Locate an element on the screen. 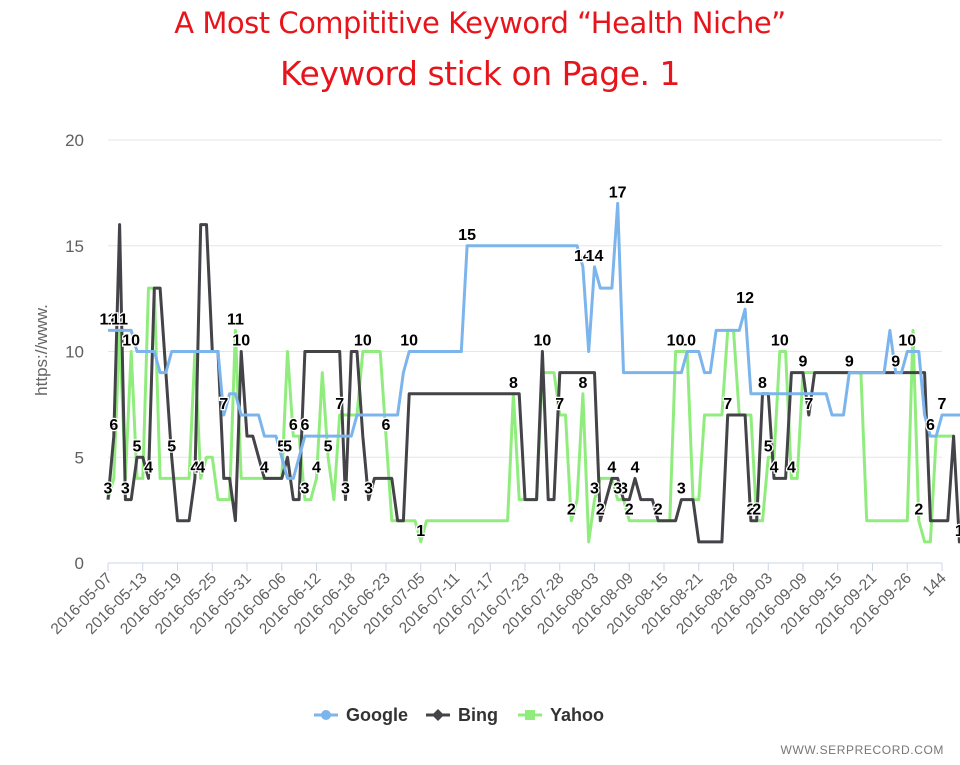  legend-item-google: Google is located at coordinates (361, 715).